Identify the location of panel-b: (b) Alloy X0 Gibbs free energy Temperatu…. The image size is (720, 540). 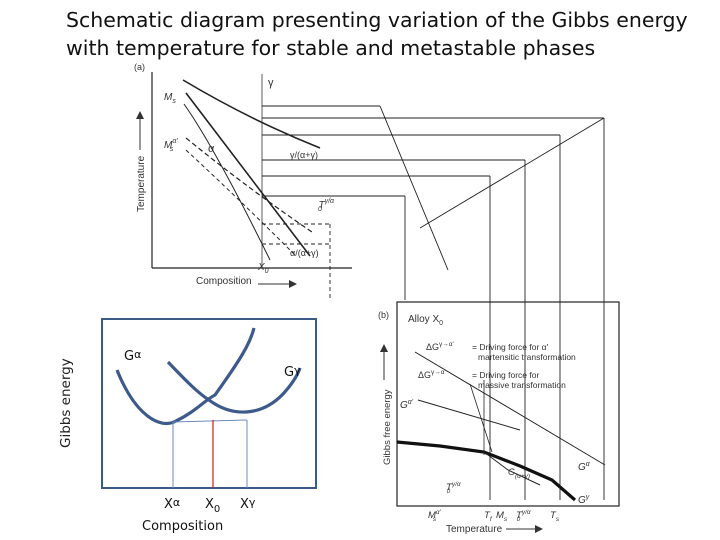
(499, 418).